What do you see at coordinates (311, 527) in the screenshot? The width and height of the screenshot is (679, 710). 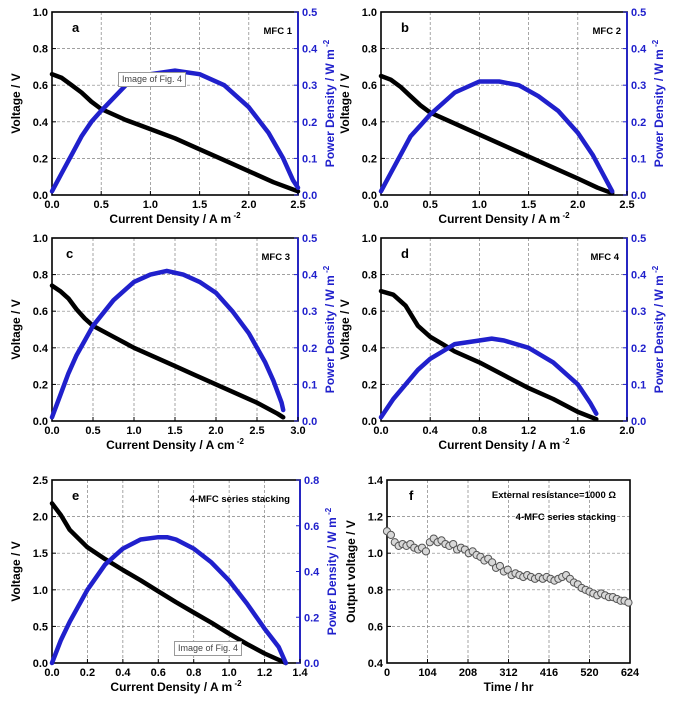 I see `y2-tick-label: 0.6` at bounding box center [311, 527].